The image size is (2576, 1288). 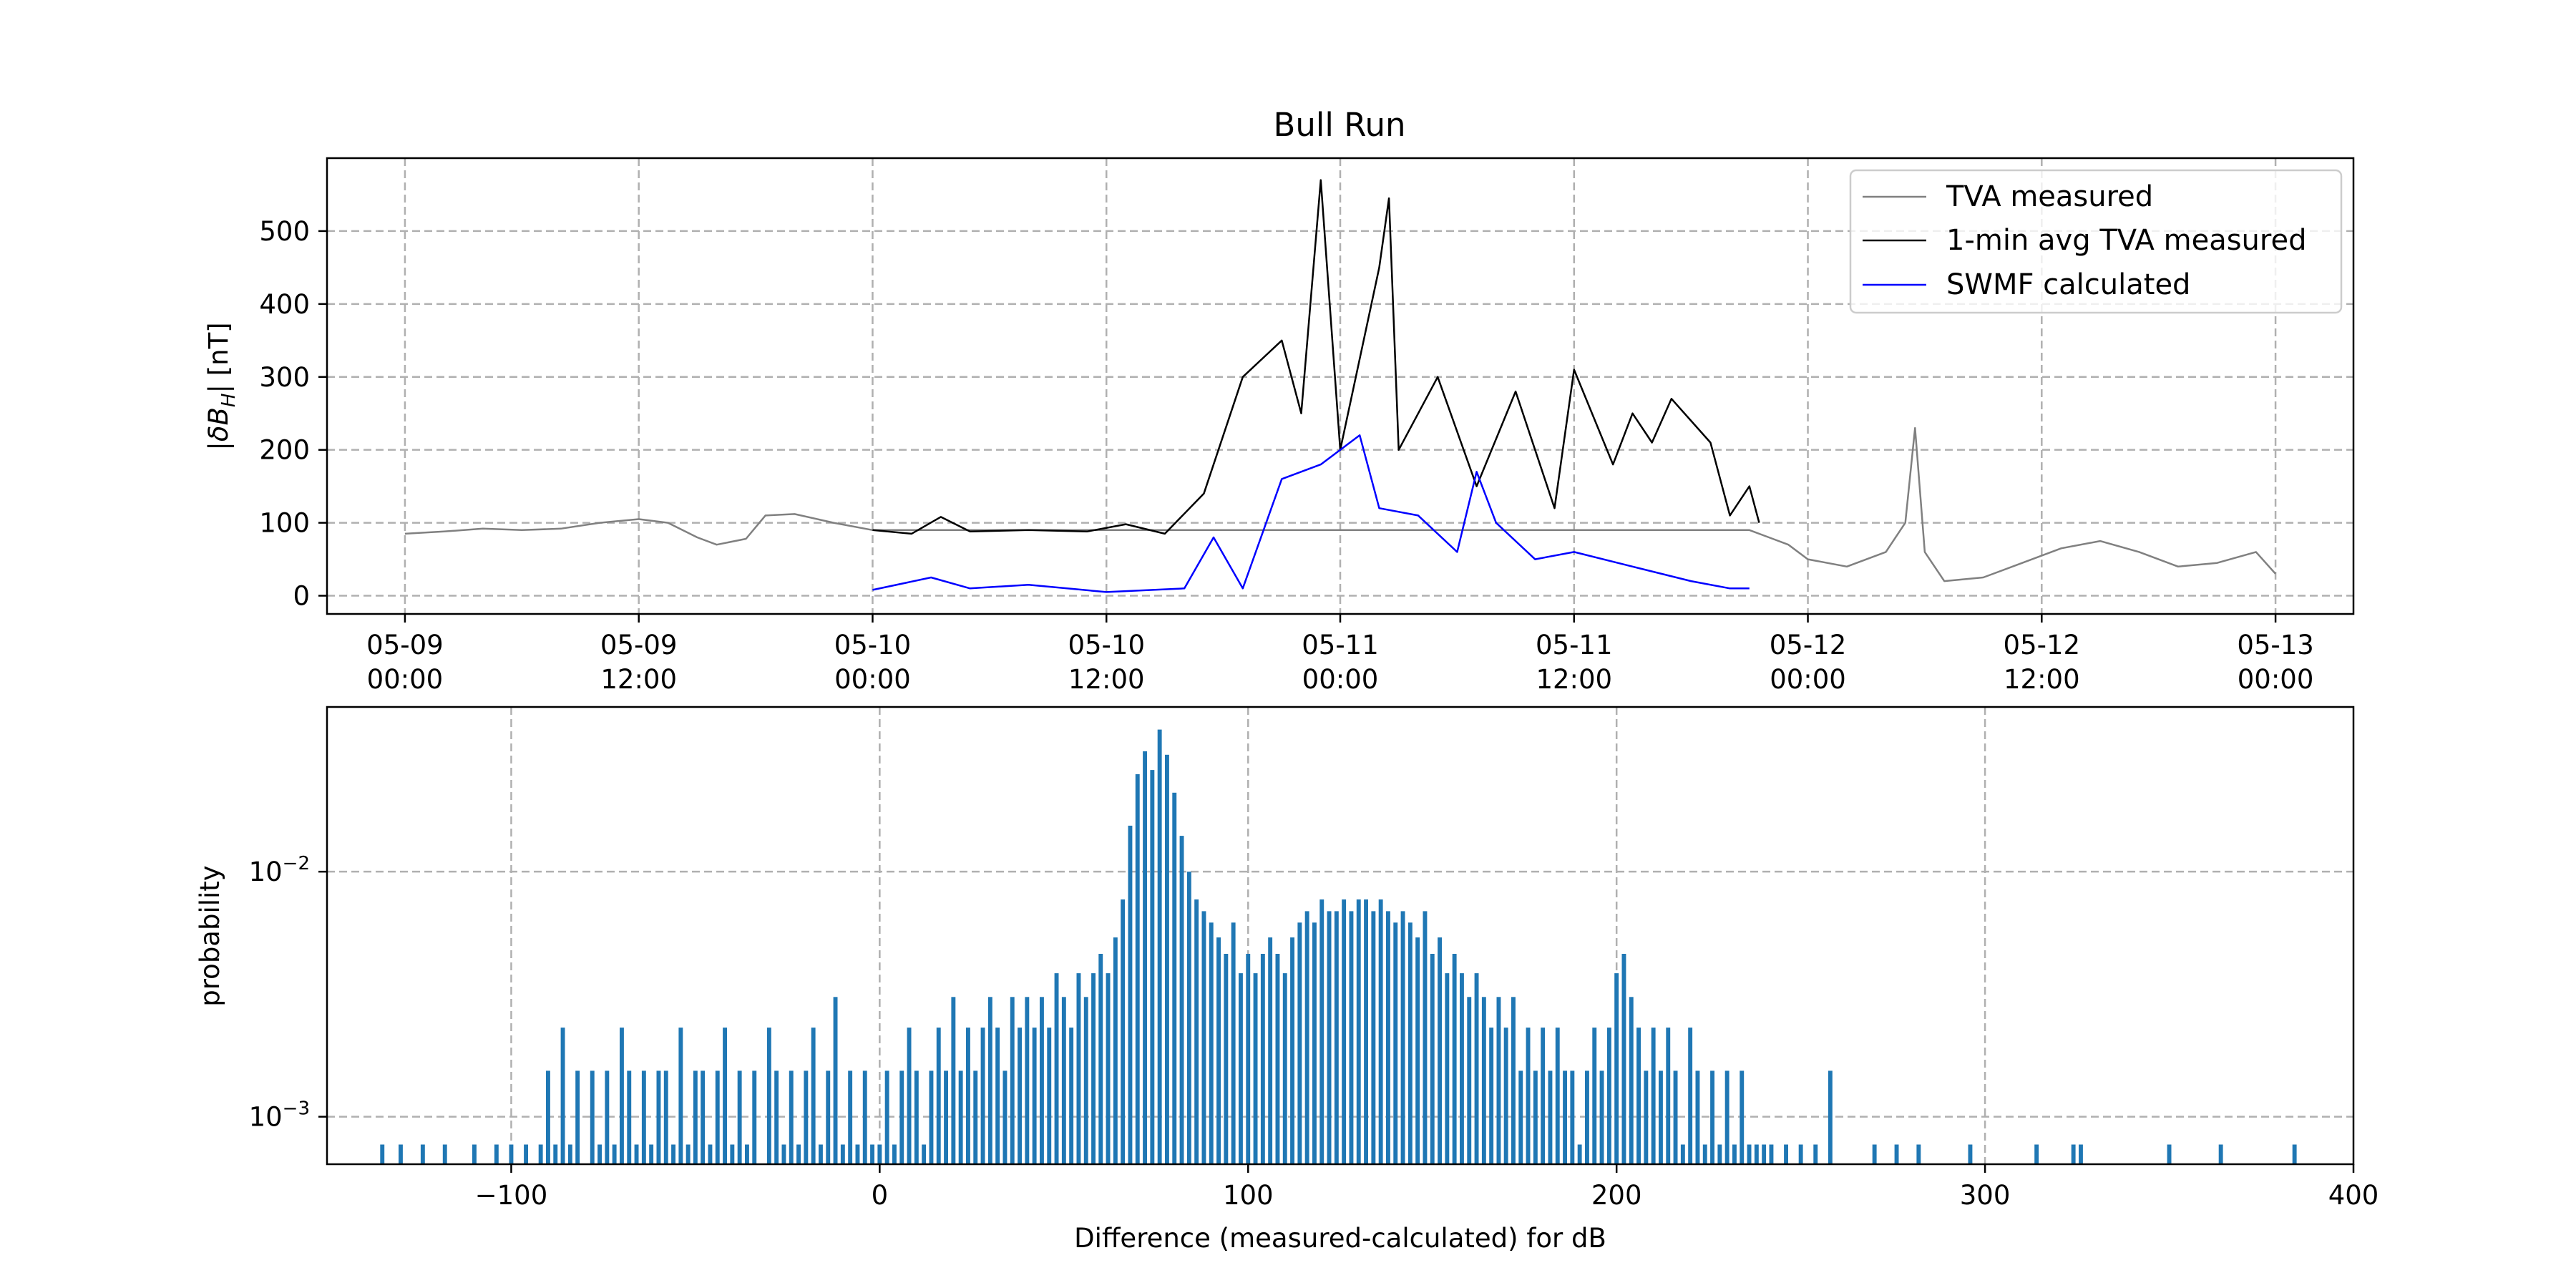 What do you see at coordinates (1427, 1187) in the screenshot?
I see `bottom-x-ticks: −100 0 100 200 300 400` at bounding box center [1427, 1187].